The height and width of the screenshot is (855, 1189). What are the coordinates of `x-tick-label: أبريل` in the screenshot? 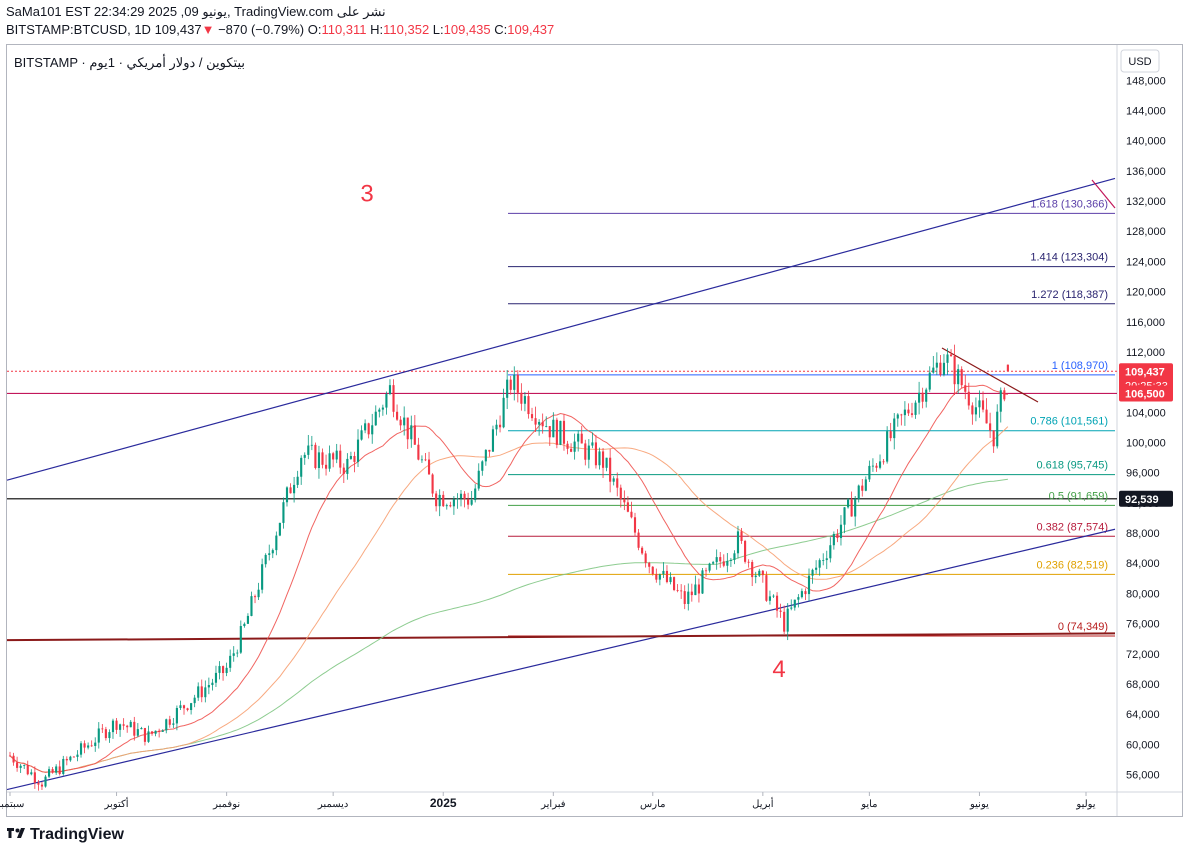 It's located at (763, 803).